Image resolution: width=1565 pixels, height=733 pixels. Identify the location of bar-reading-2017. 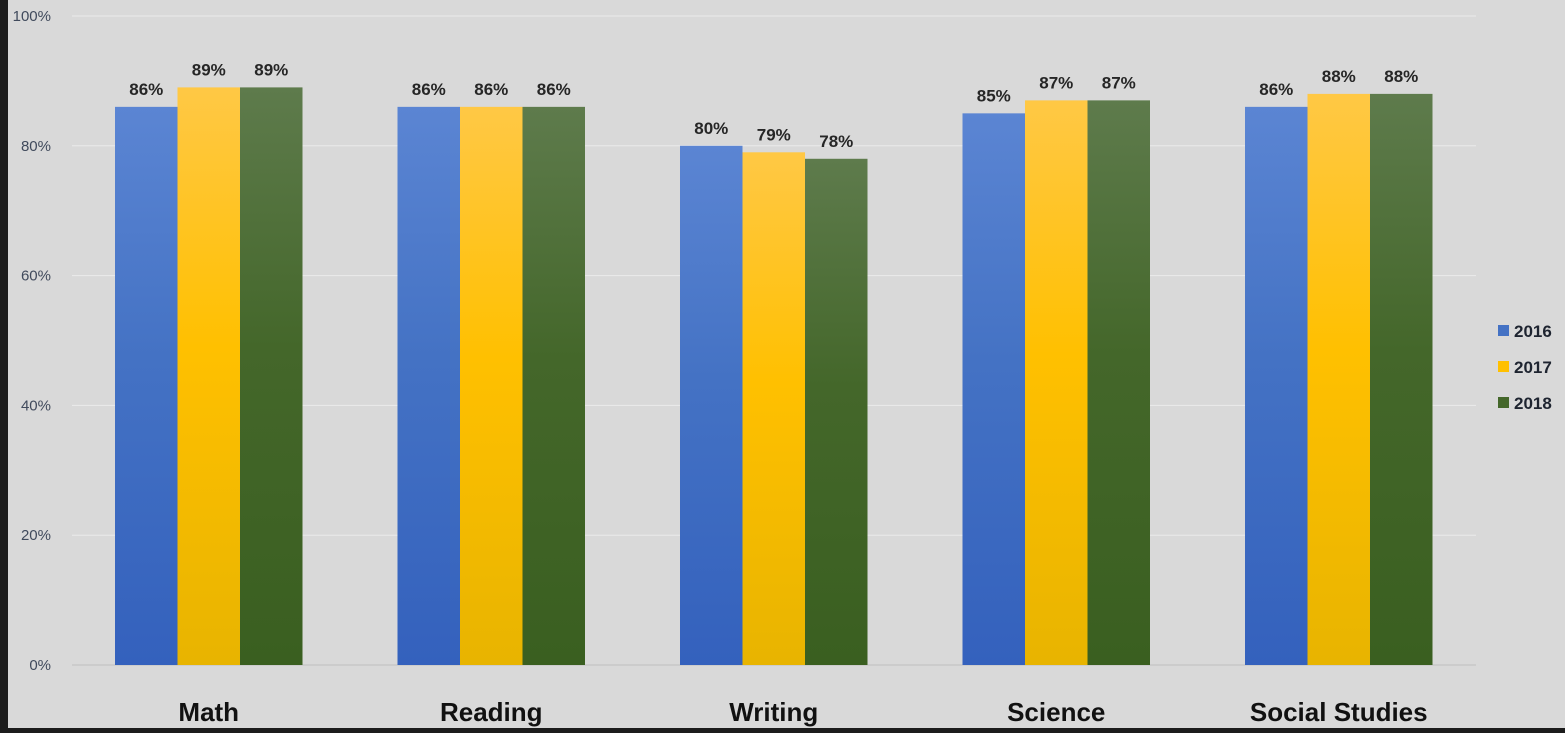
(491, 386).